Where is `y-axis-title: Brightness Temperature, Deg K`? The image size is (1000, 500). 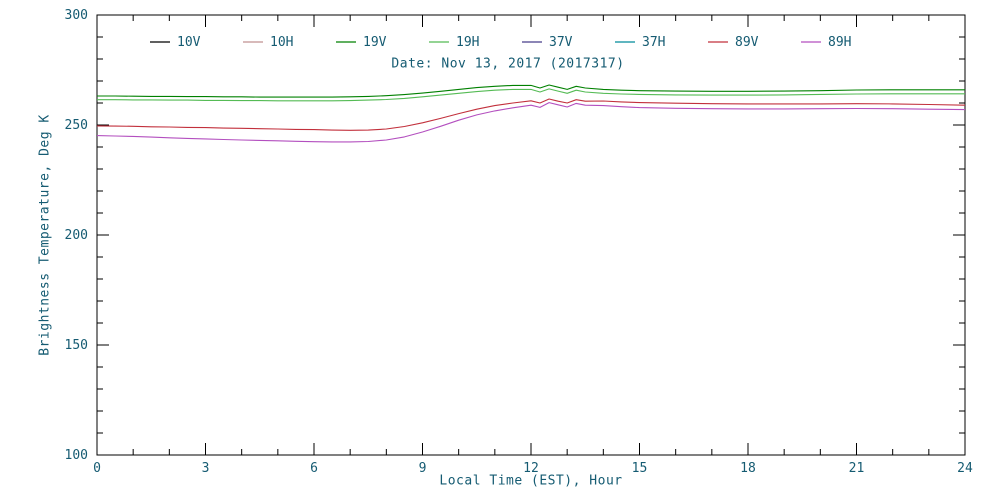 y-axis-title: Brightness Temperature, Deg K is located at coordinates (45, 235).